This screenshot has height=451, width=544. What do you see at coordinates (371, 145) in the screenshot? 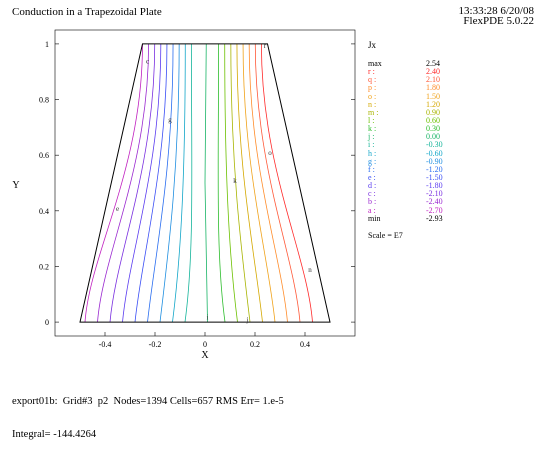
I see `legend-level-label: i :` at bounding box center [371, 145].